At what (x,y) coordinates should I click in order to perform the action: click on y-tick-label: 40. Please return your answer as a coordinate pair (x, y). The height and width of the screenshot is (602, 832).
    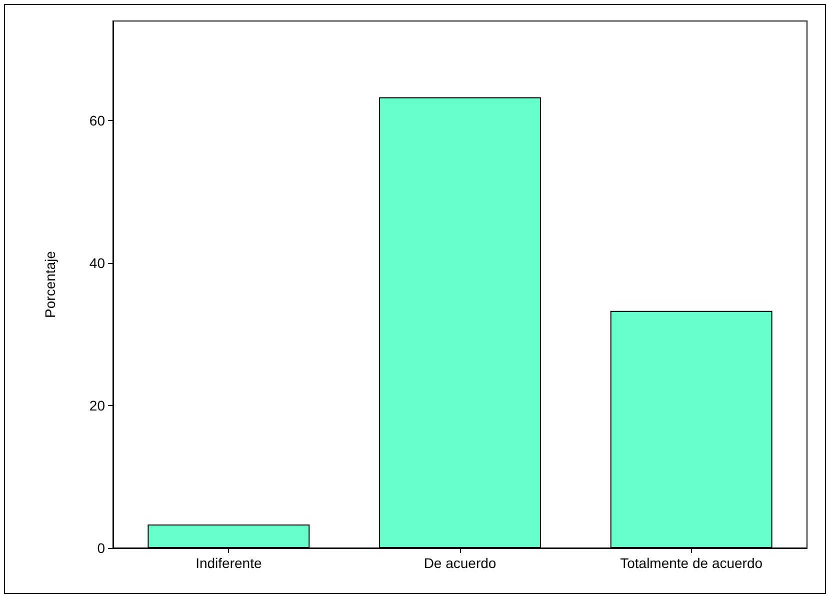
    Looking at the image, I should click on (97, 263).